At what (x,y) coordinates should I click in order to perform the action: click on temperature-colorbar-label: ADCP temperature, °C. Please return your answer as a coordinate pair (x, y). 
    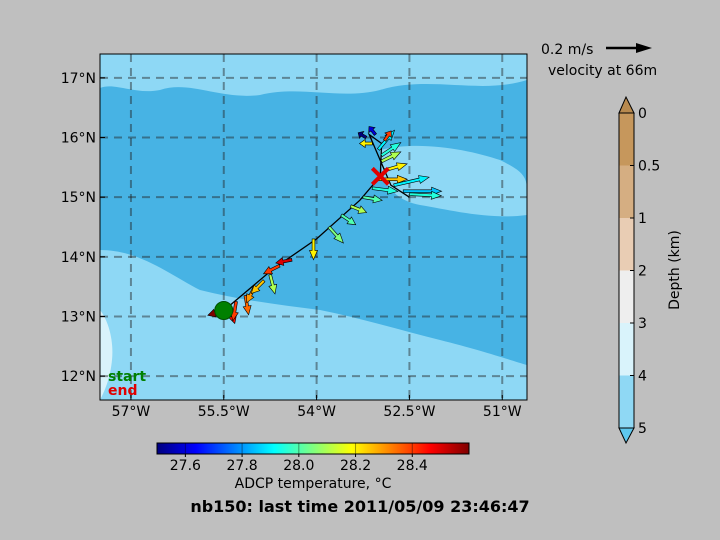
    Looking at the image, I should click on (313, 484).